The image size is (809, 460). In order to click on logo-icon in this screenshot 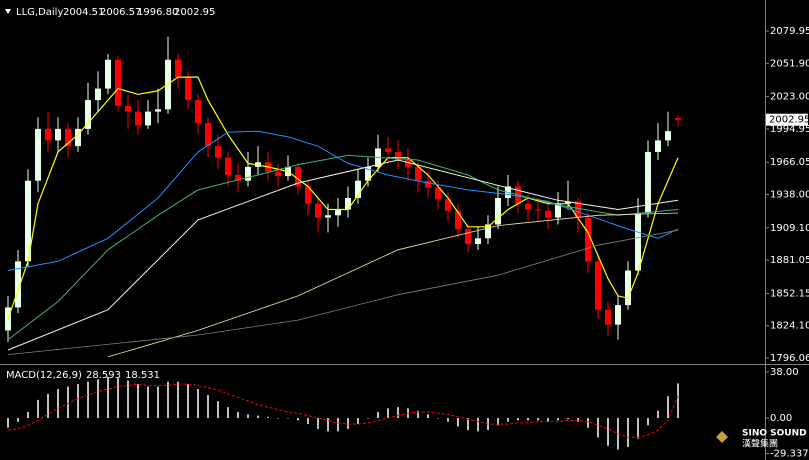, I will do `click(722, 437)`.